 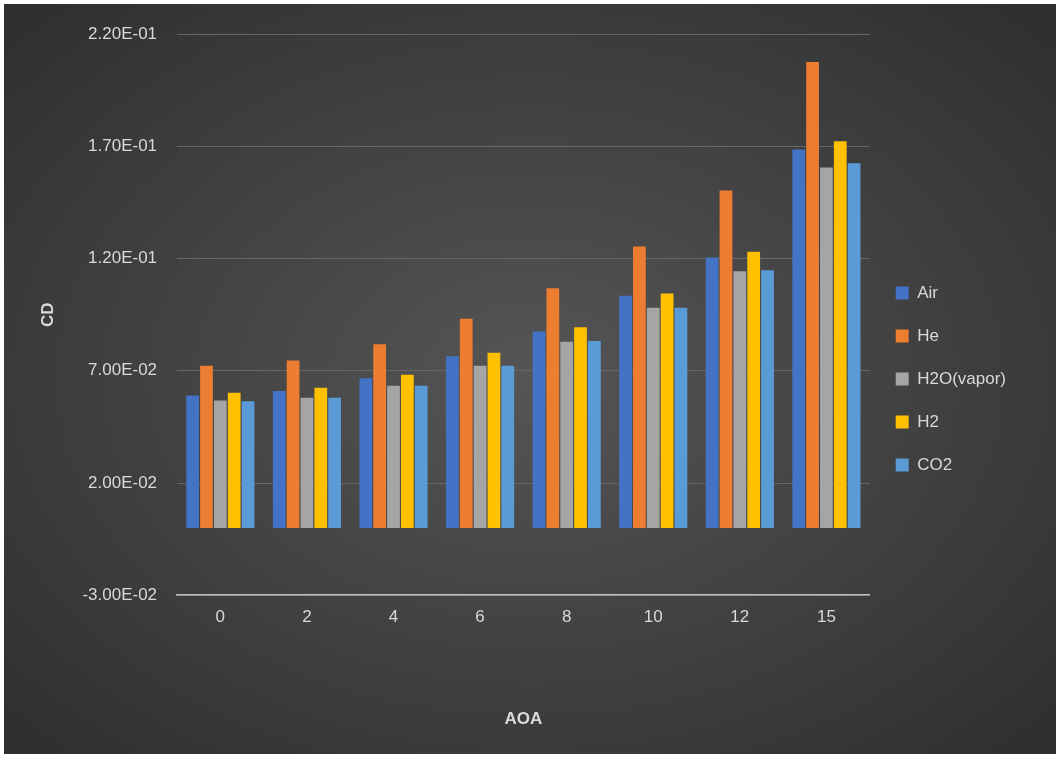 What do you see at coordinates (220, 617) in the screenshot?
I see `x-tick-label: 0` at bounding box center [220, 617].